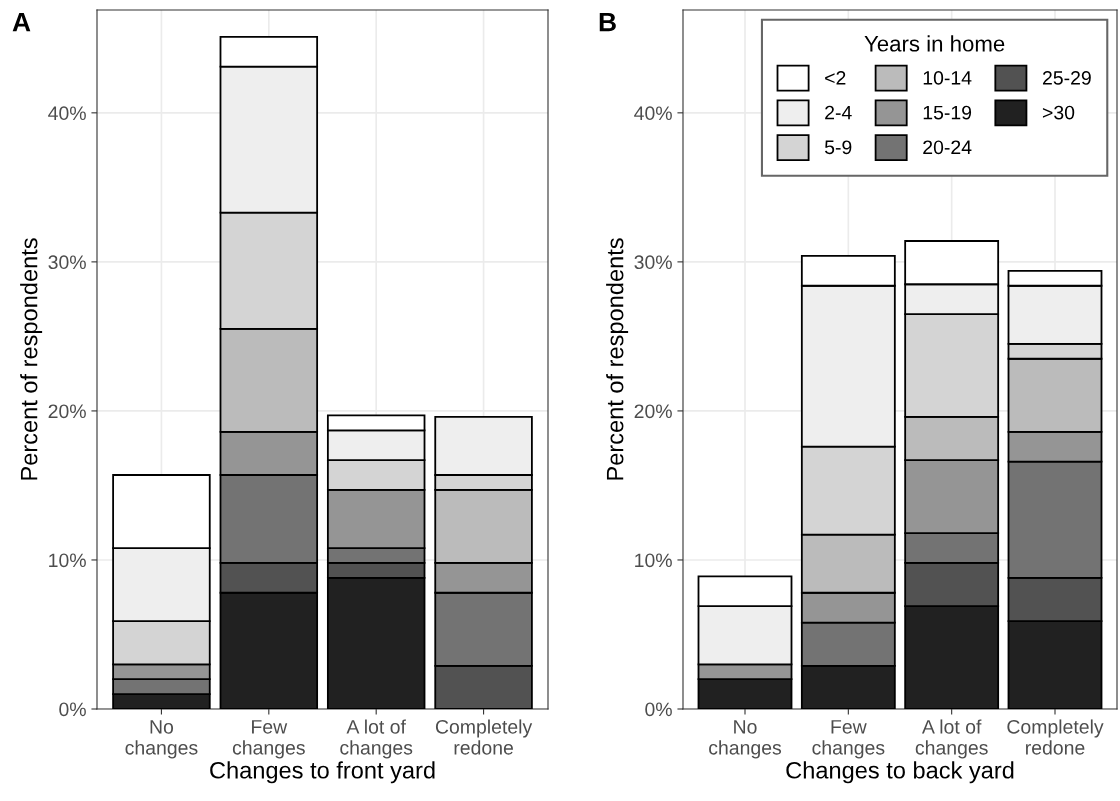 This screenshot has height=801, width=1120. What do you see at coordinates (947, 147) in the screenshot?
I see `legend-label: 20-24` at bounding box center [947, 147].